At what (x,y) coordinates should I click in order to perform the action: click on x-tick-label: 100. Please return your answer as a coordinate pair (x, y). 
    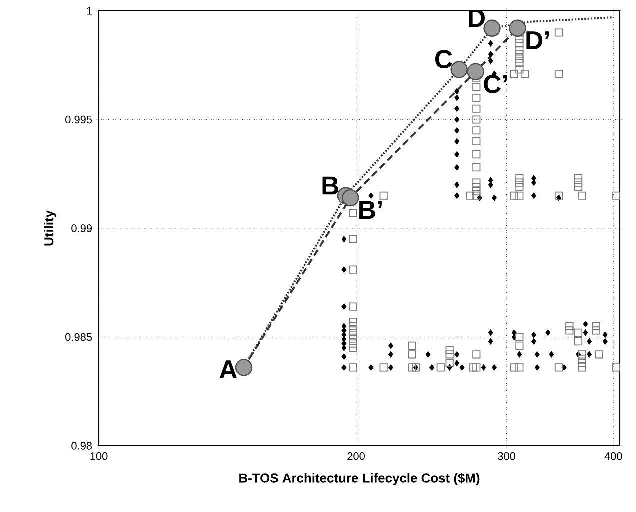
    Looking at the image, I should click on (99, 456).